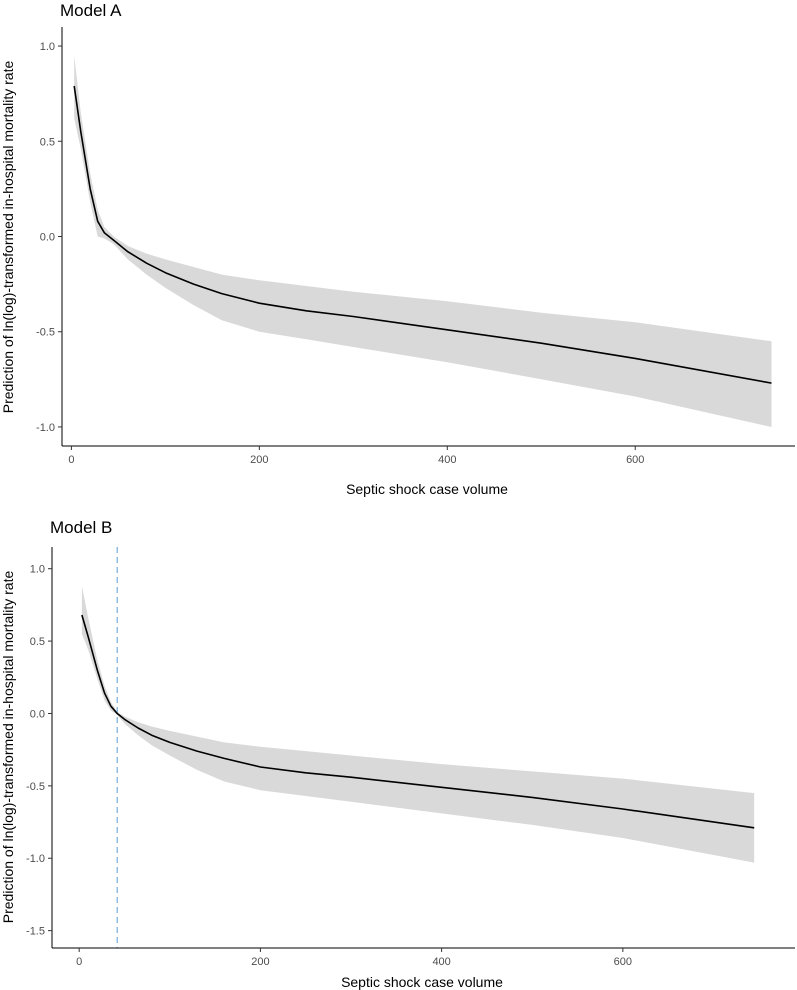  Describe the element at coordinates (91, 10) in the screenshot. I see `panel-title: Model A` at that location.